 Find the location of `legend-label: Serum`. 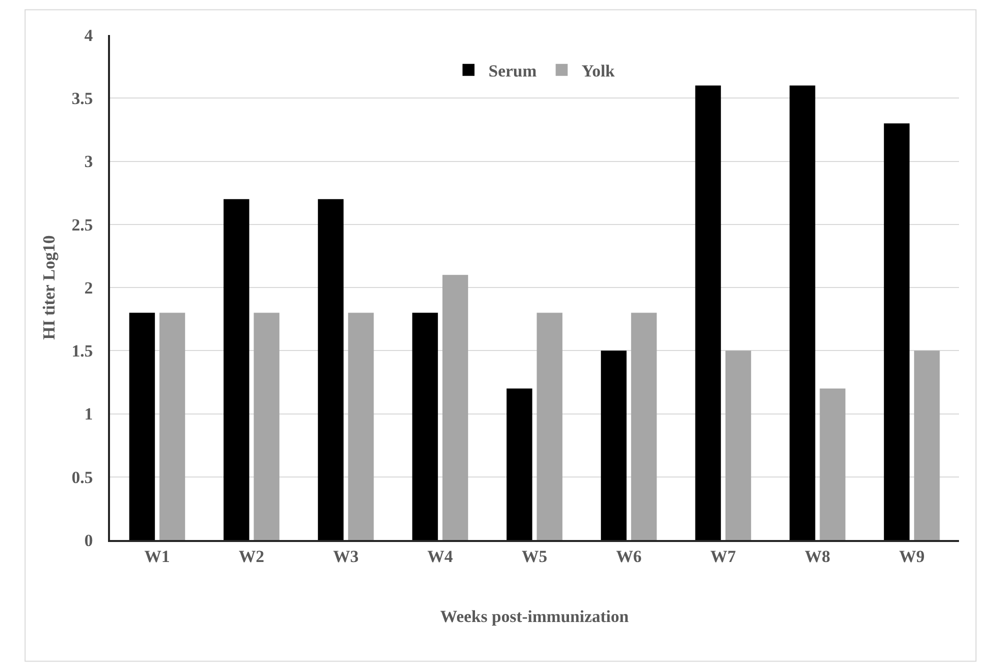

legend-label: Serum is located at coordinates (512, 71).